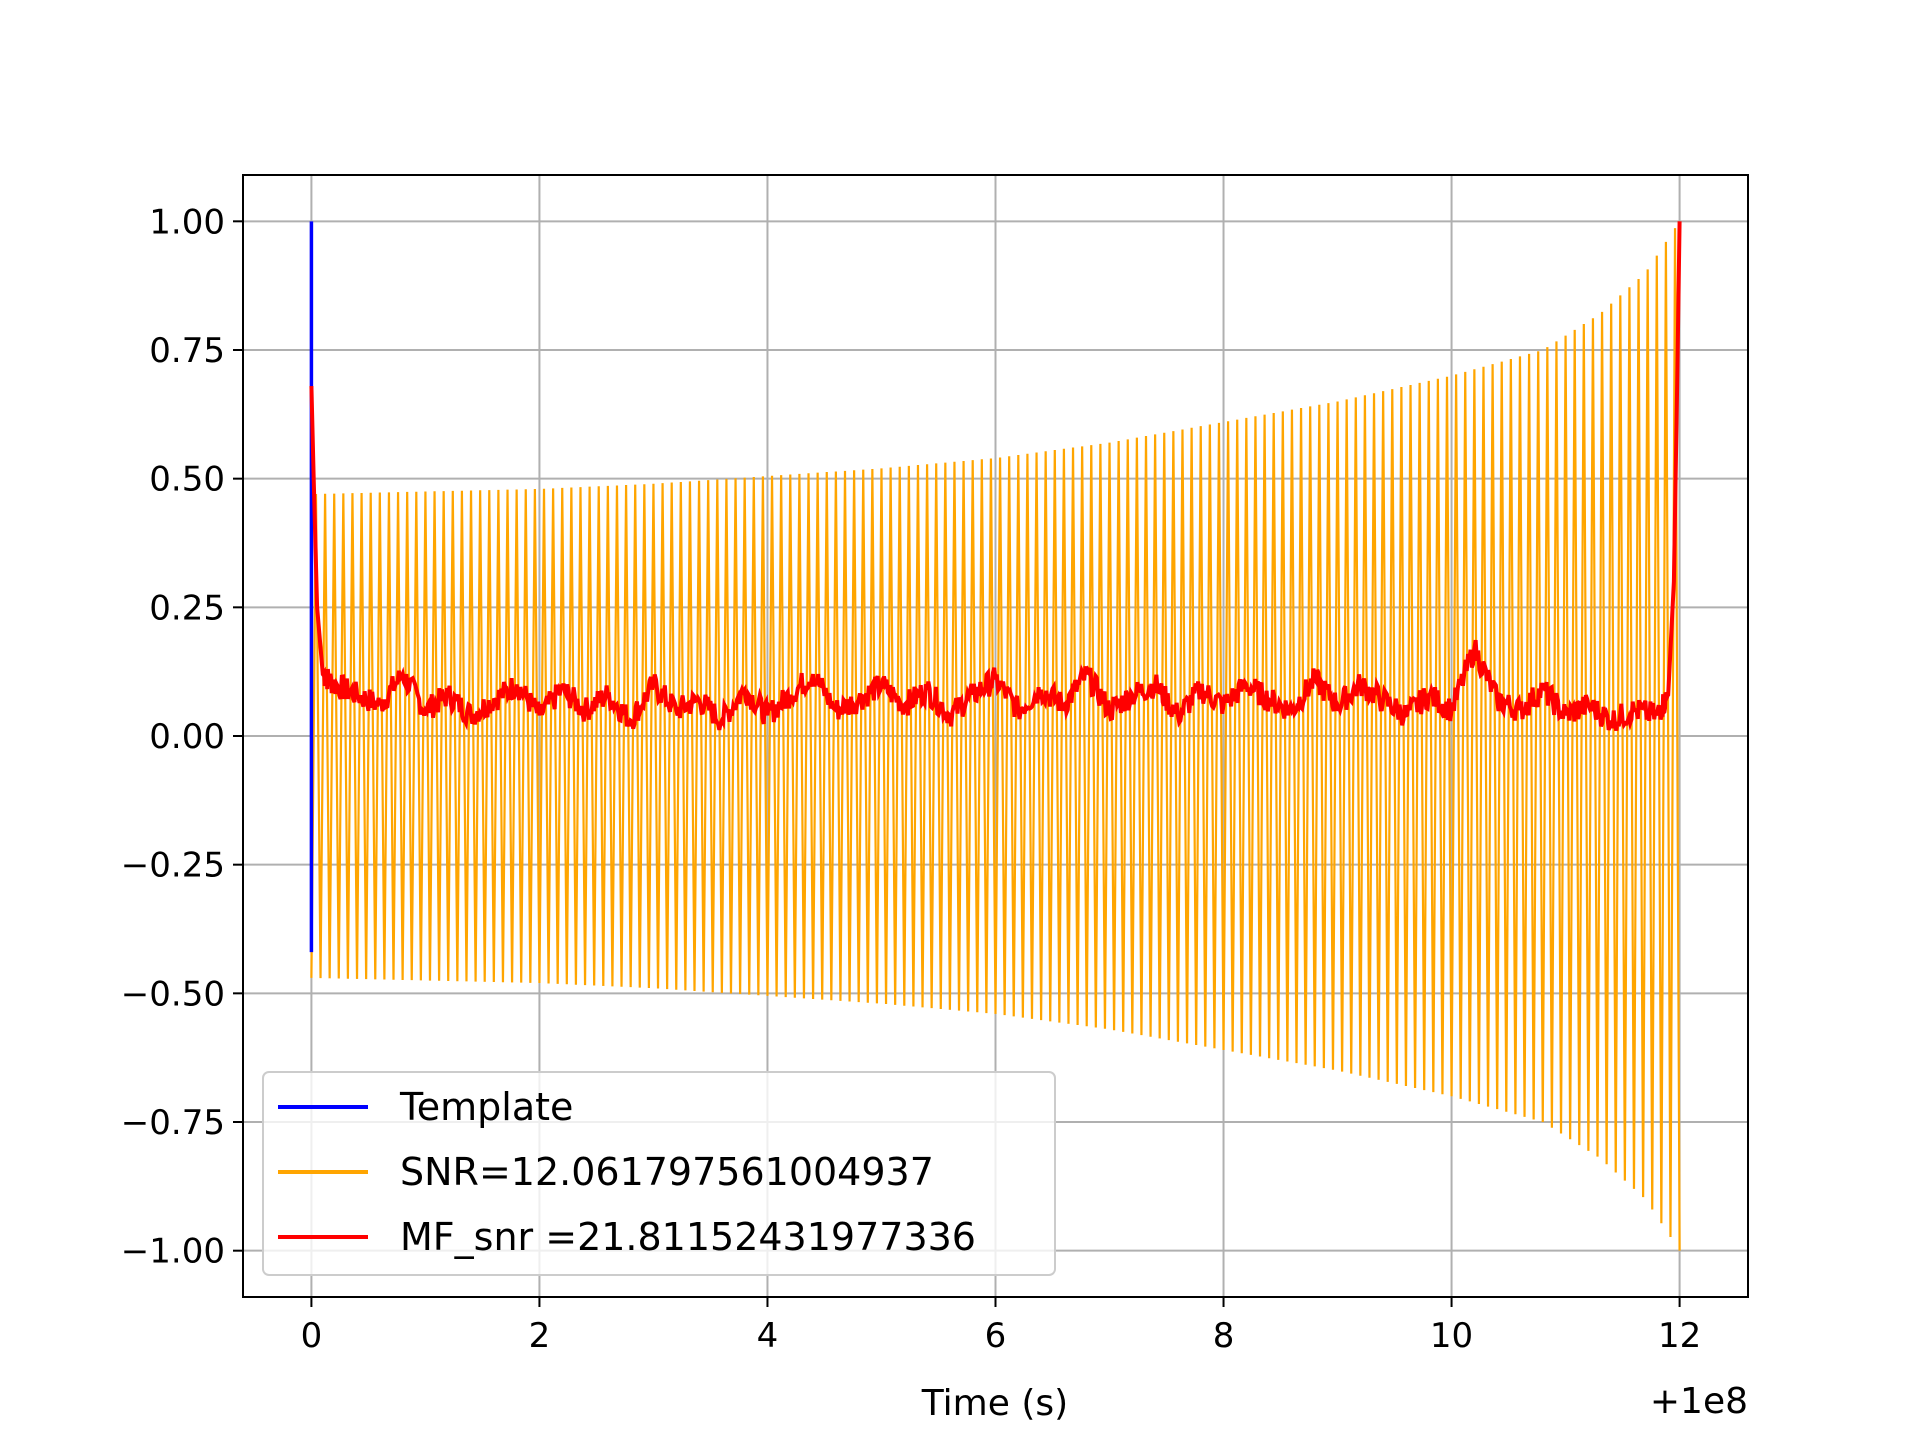  What do you see at coordinates (173, 1252) in the screenshot?
I see `y-tick-label: −1.00` at bounding box center [173, 1252].